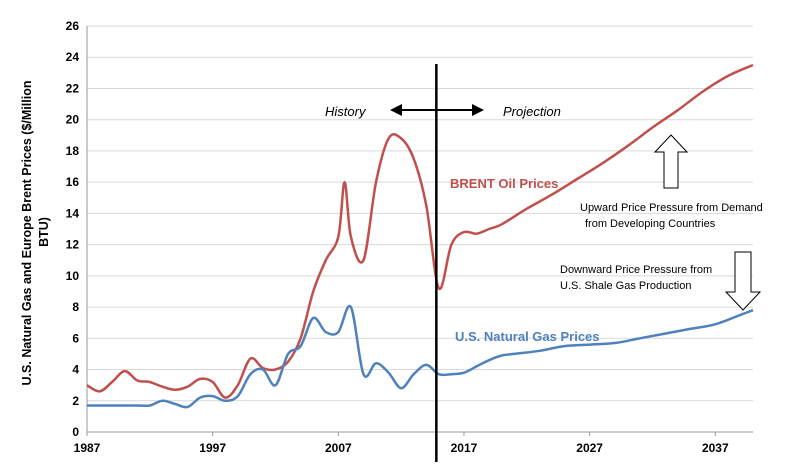  I want to click on upward-pressure-line2: from Developing Countries, so click(650, 224).